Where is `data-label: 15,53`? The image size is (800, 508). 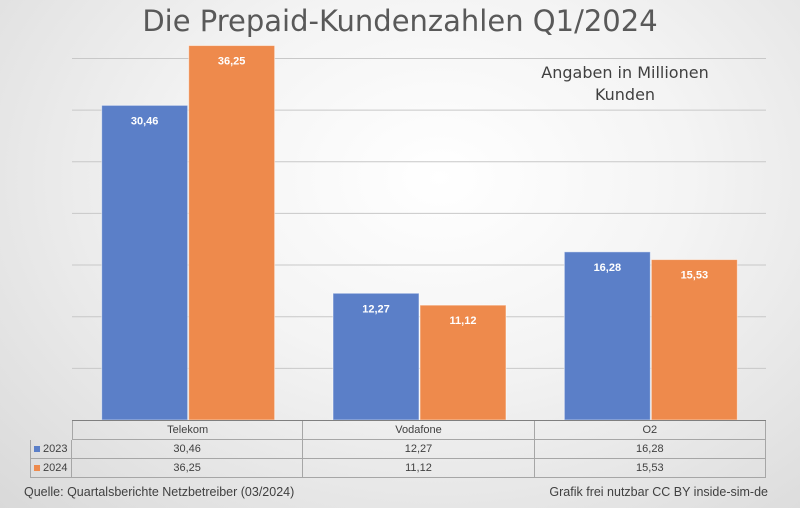
data-label: 15,53 is located at coordinates (695, 276).